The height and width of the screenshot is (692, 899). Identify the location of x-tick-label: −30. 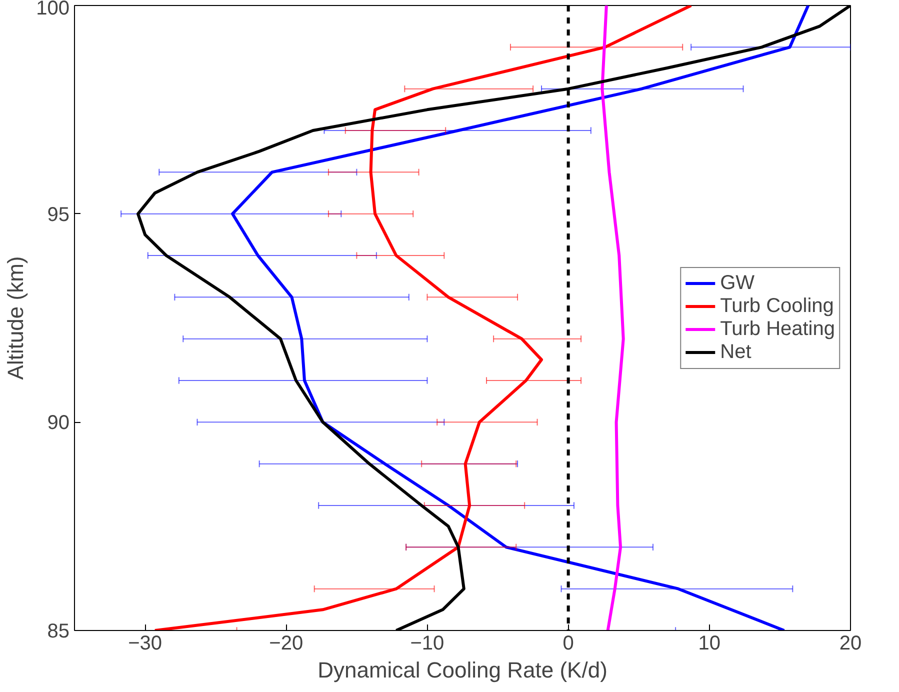
(145, 643).